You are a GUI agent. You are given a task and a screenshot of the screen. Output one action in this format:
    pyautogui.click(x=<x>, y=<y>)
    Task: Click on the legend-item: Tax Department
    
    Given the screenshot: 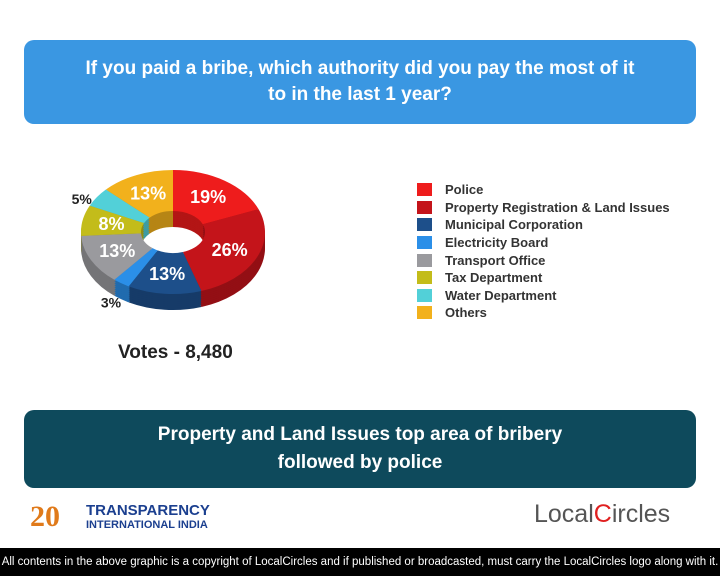 What is the action you would take?
    pyautogui.click(x=543, y=278)
    